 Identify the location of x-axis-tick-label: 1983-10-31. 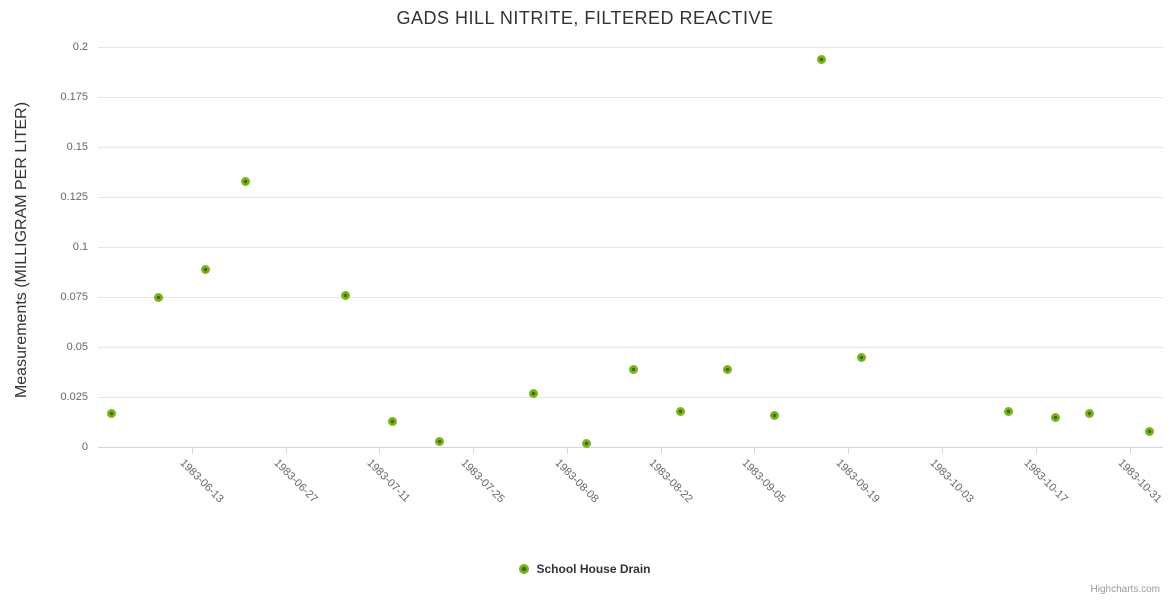
(1139, 481).